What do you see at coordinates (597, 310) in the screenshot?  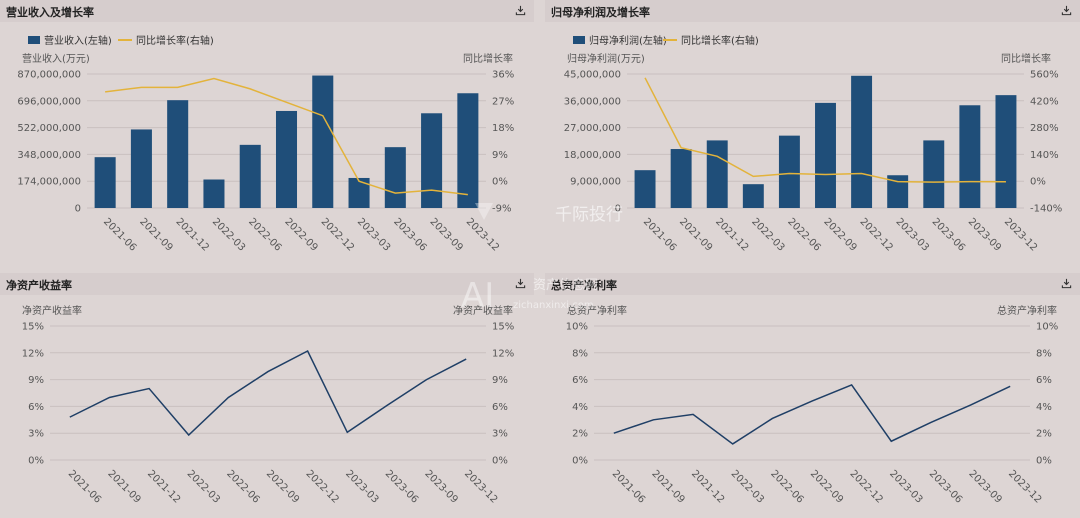 I see `y-axis-title-left: 总资产净利率` at bounding box center [597, 310].